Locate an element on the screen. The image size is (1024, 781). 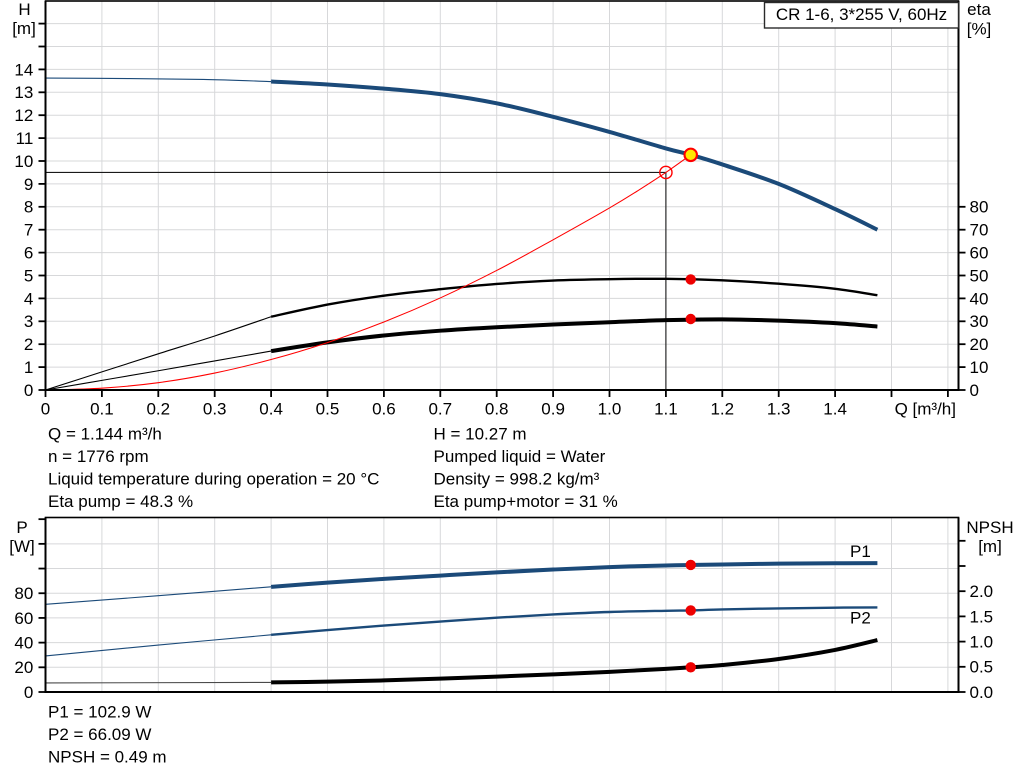
info-p2: P2 = 66.09 W is located at coordinates (99, 734).